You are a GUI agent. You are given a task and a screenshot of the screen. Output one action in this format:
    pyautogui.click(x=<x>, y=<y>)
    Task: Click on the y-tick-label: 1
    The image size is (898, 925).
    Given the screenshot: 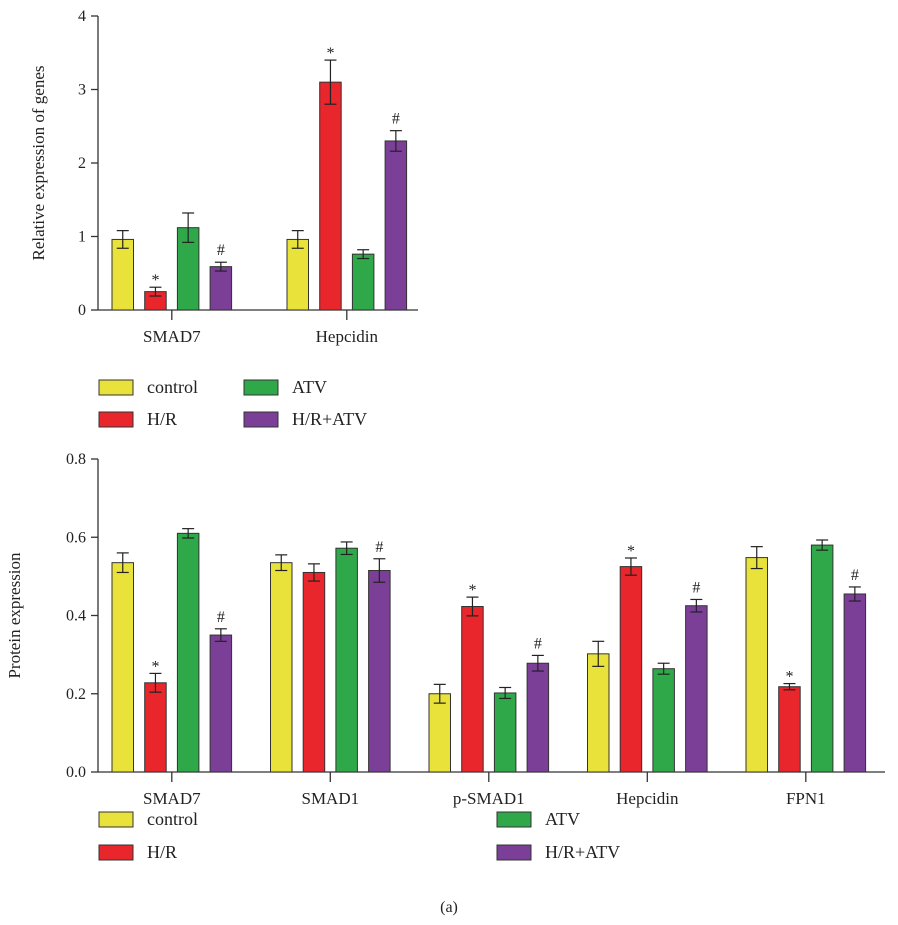 What is the action you would take?
    pyautogui.click(x=82, y=237)
    